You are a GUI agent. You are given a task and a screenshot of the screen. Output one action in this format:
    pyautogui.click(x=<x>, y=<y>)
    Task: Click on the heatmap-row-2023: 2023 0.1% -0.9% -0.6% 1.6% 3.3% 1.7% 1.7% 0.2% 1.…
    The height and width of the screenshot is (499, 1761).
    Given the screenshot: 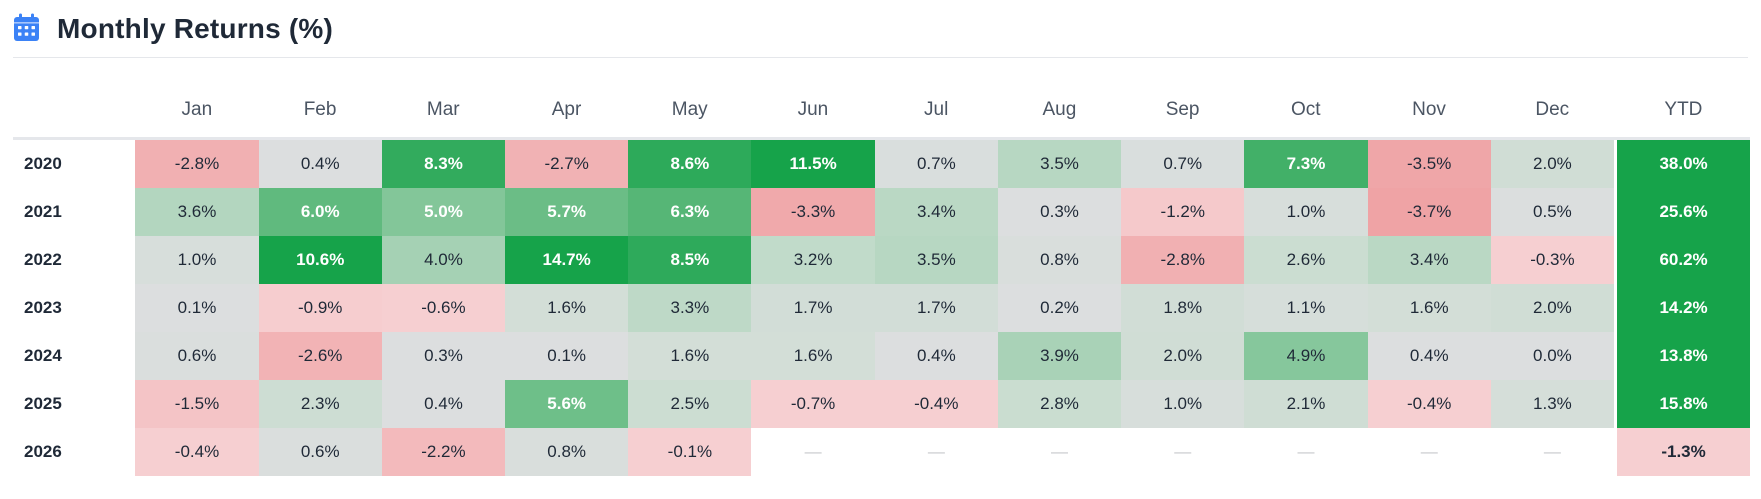 What is the action you would take?
    pyautogui.click(x=882, y=308)
    